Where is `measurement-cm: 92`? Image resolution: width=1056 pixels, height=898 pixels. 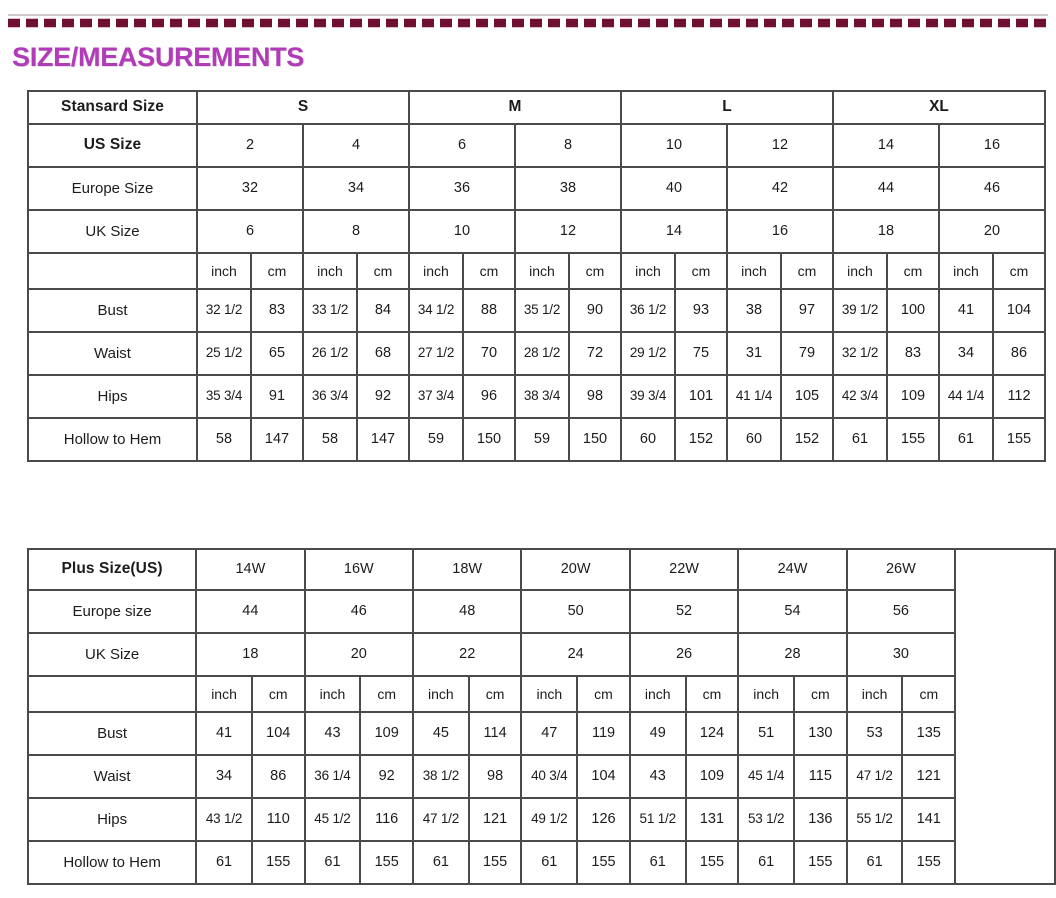
measurement-cm: 92 is located at coordinates (386, 776).